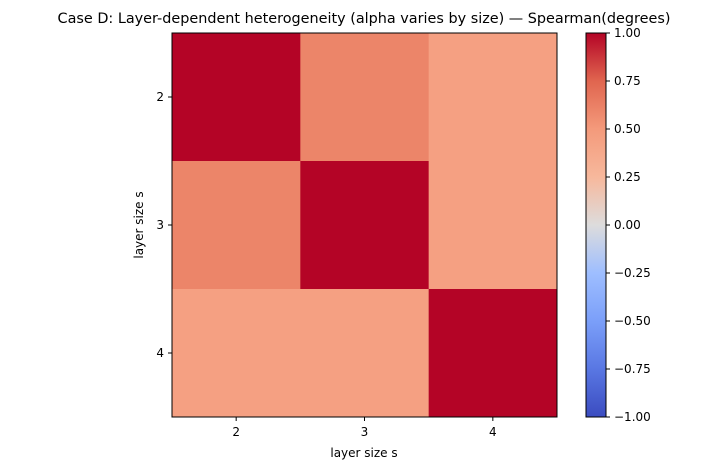  I want to click on colorbar-tick-label: 0.25, so click(627, 177).